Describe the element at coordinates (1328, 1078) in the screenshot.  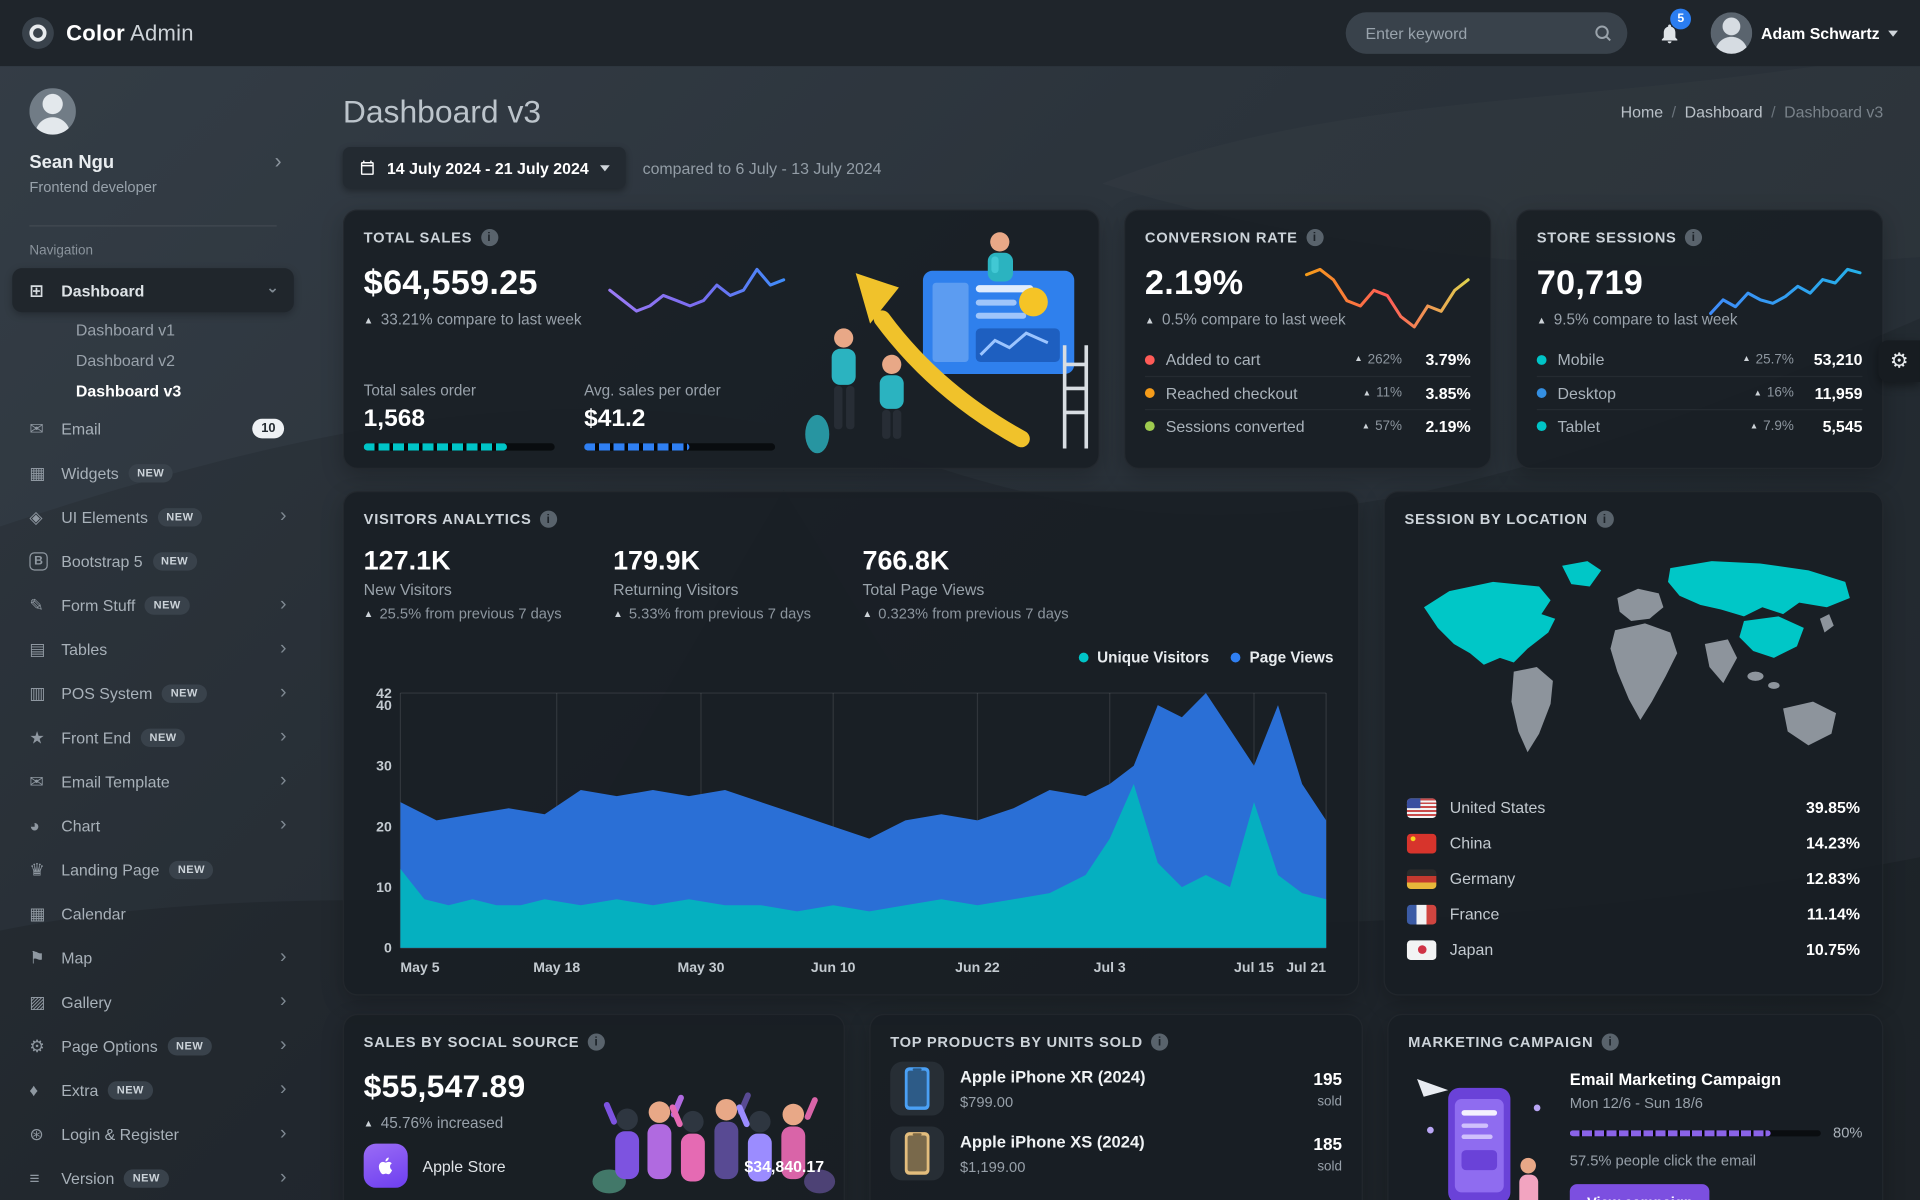
I see `product-units: 195` at that location.